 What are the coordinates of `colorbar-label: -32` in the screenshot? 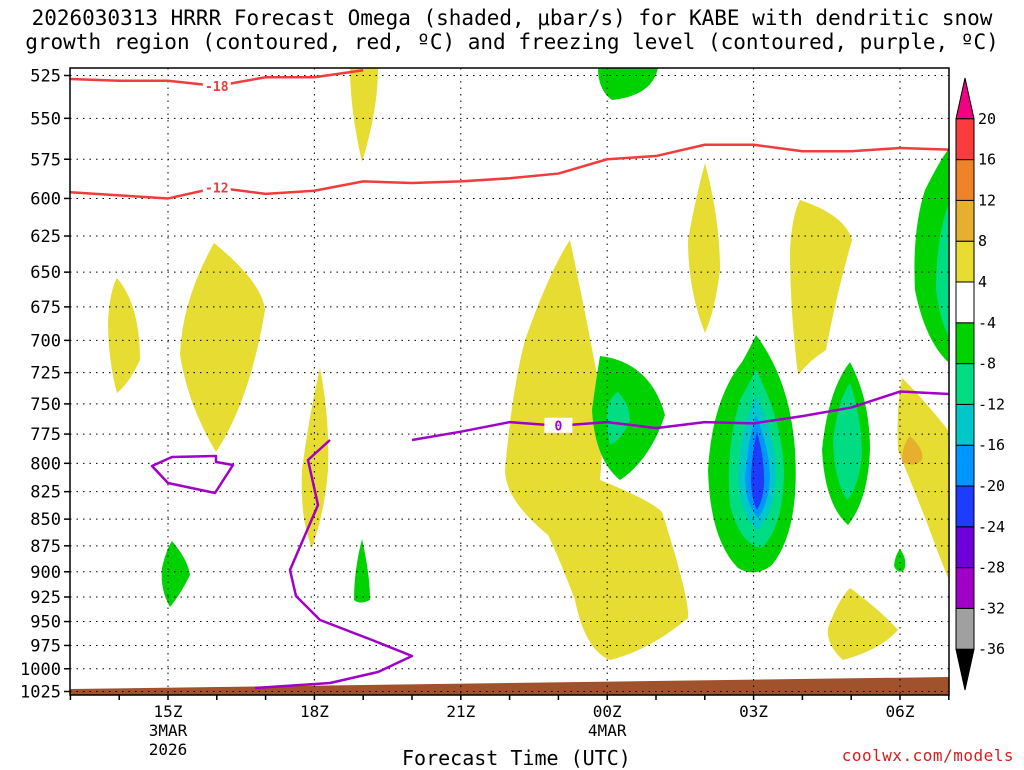 It's located at (991, 608).